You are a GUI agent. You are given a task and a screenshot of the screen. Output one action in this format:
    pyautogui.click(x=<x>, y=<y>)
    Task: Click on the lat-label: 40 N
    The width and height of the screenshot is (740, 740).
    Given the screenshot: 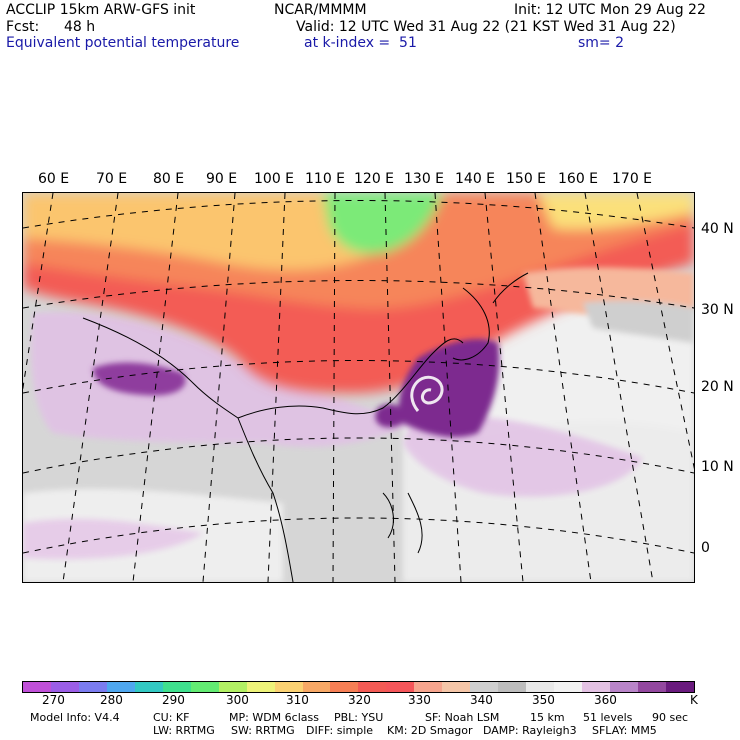 What is the action you would take?
    pyautogui.click(x=717, y=229)
    